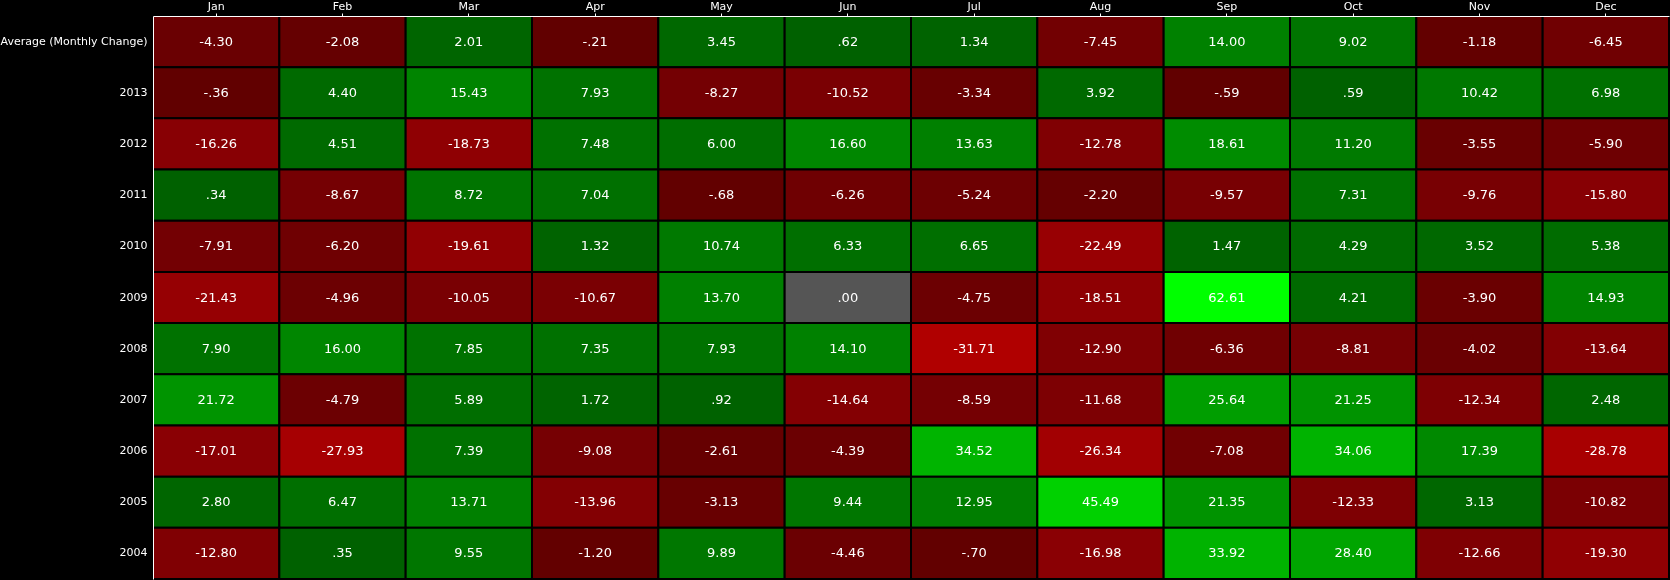 Image resolution: width=1670 pixels, height=580 pixels. Describe the element at coordinates (721, 41) in the screenshot. I see `data-label: 3.45` at that location.